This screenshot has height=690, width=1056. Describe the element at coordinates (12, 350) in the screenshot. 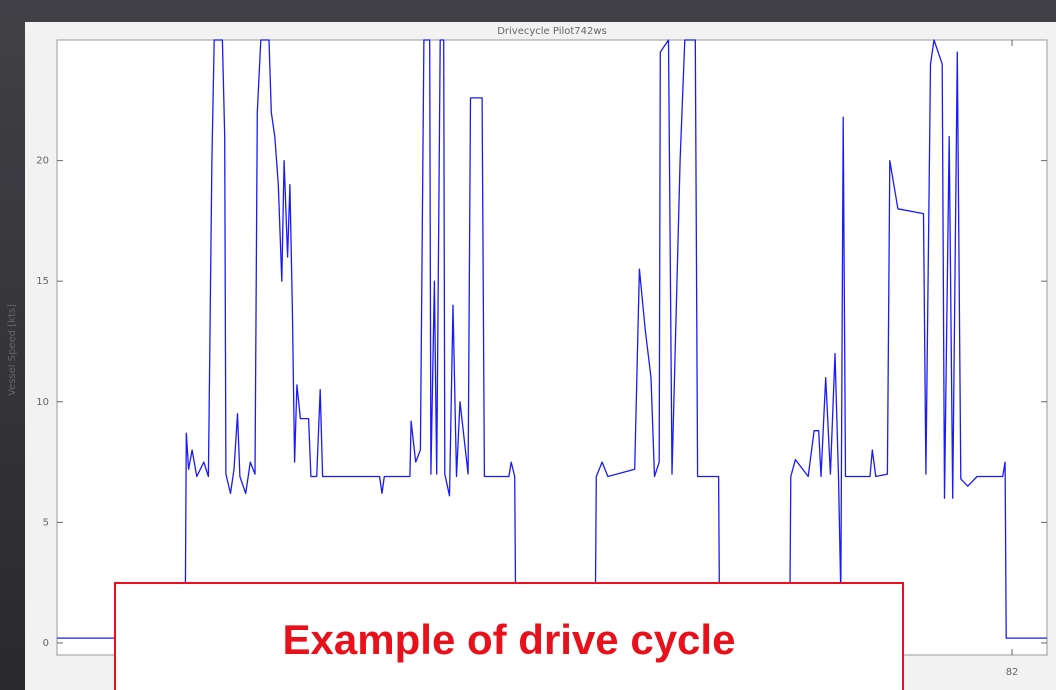

I see `y-axis-label: Vessel Speed [kts]` at that location.